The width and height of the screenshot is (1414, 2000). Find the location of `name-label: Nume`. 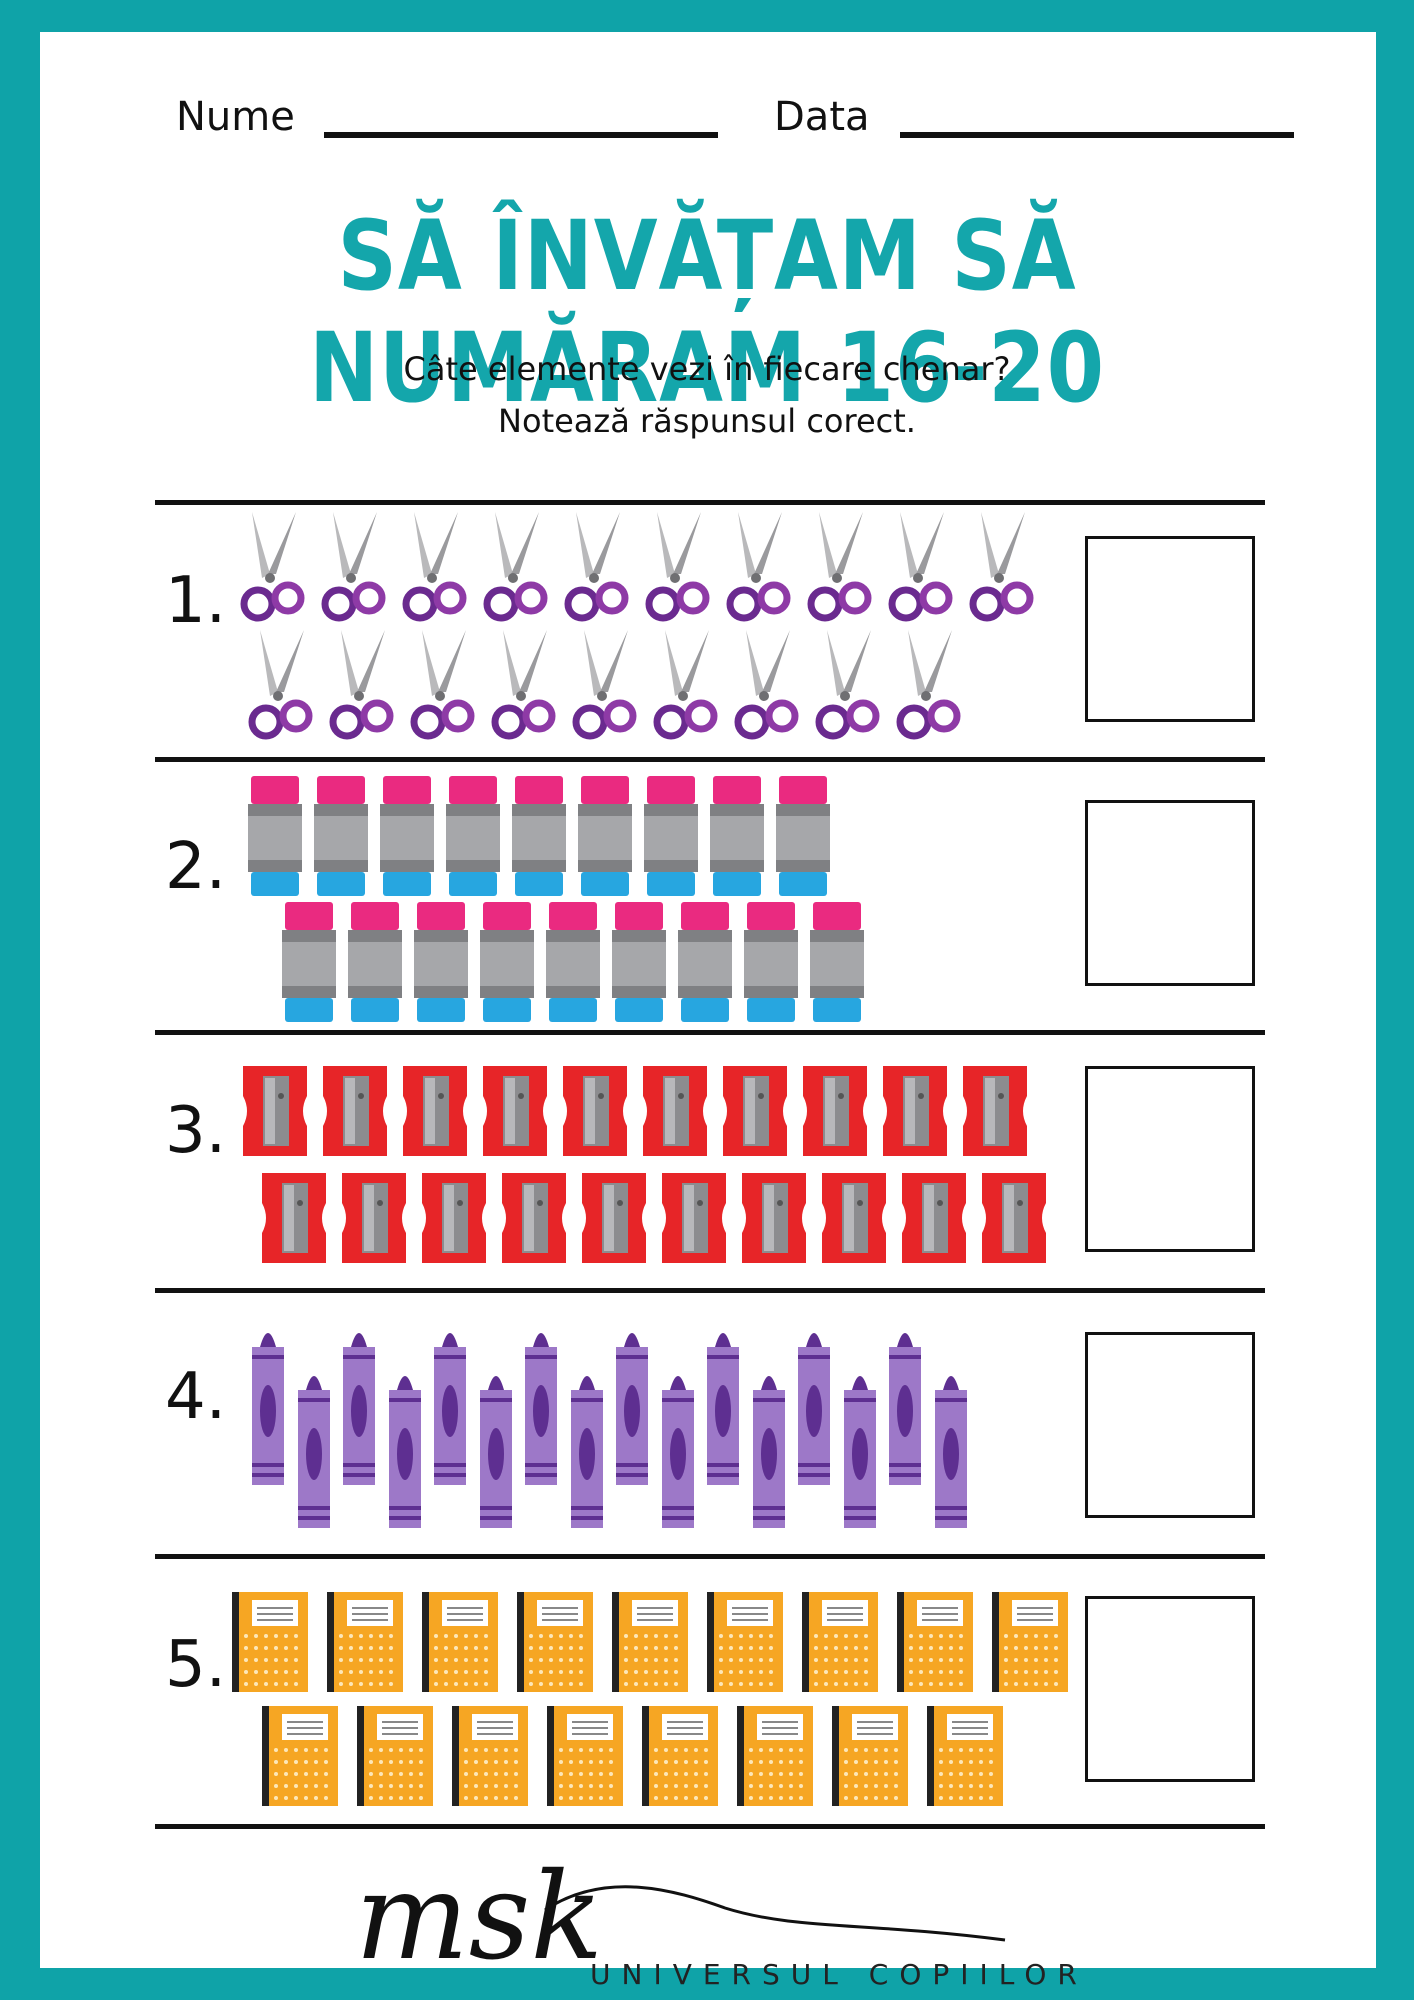

name-label: Nume is located at coordinates (235, 117).